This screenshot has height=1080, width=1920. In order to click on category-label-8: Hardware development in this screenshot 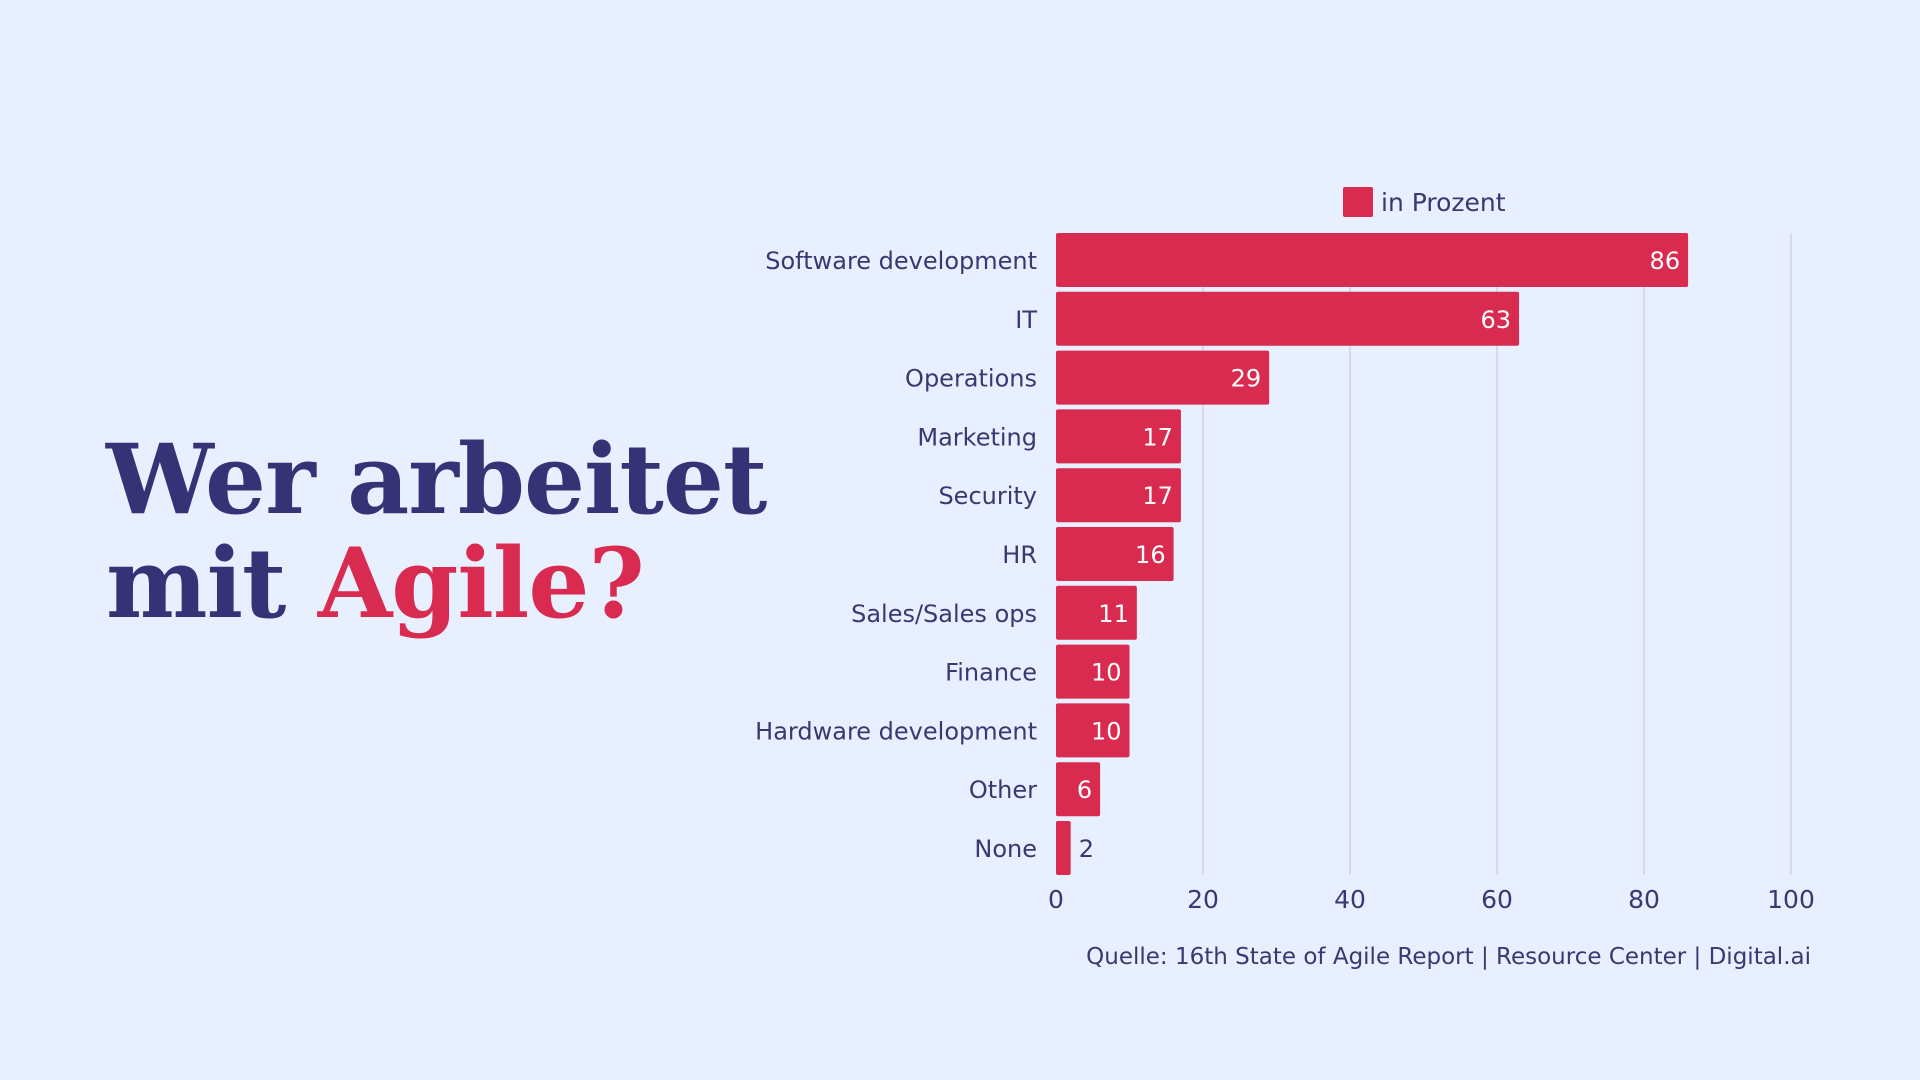, I will do `click(896, 731)`.